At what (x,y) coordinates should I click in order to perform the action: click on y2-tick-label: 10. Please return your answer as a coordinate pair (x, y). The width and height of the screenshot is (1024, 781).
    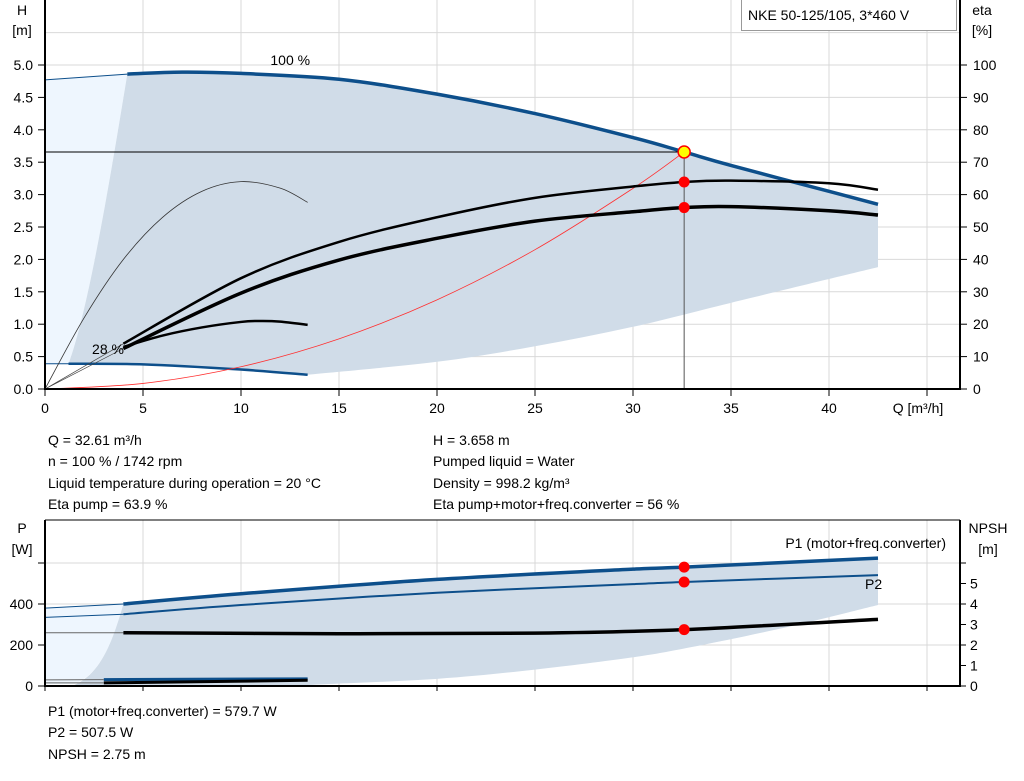
    Looking at the image, I should click on (981, 357).